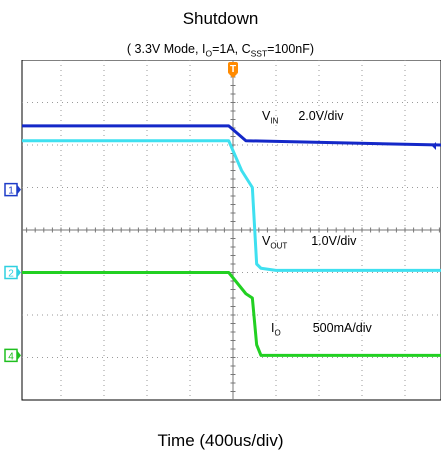  What do you see at coordinates (220, 50) in the screenshot?
I see `chart-subtitle: ( 3.3V Mode, IO=1A, CSST=100nF)` at bounding box center [220, 50].